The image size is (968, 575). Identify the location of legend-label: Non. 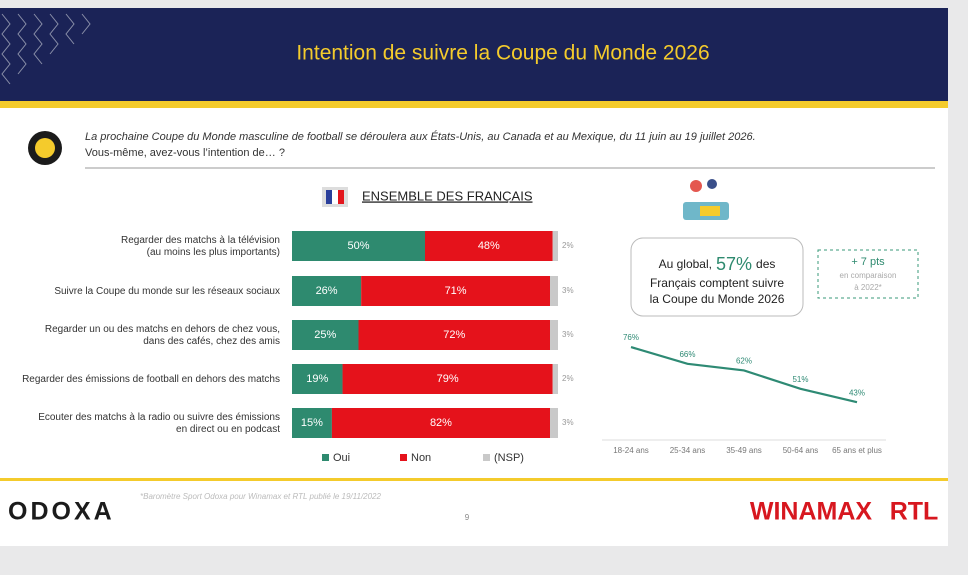
(421, 458).